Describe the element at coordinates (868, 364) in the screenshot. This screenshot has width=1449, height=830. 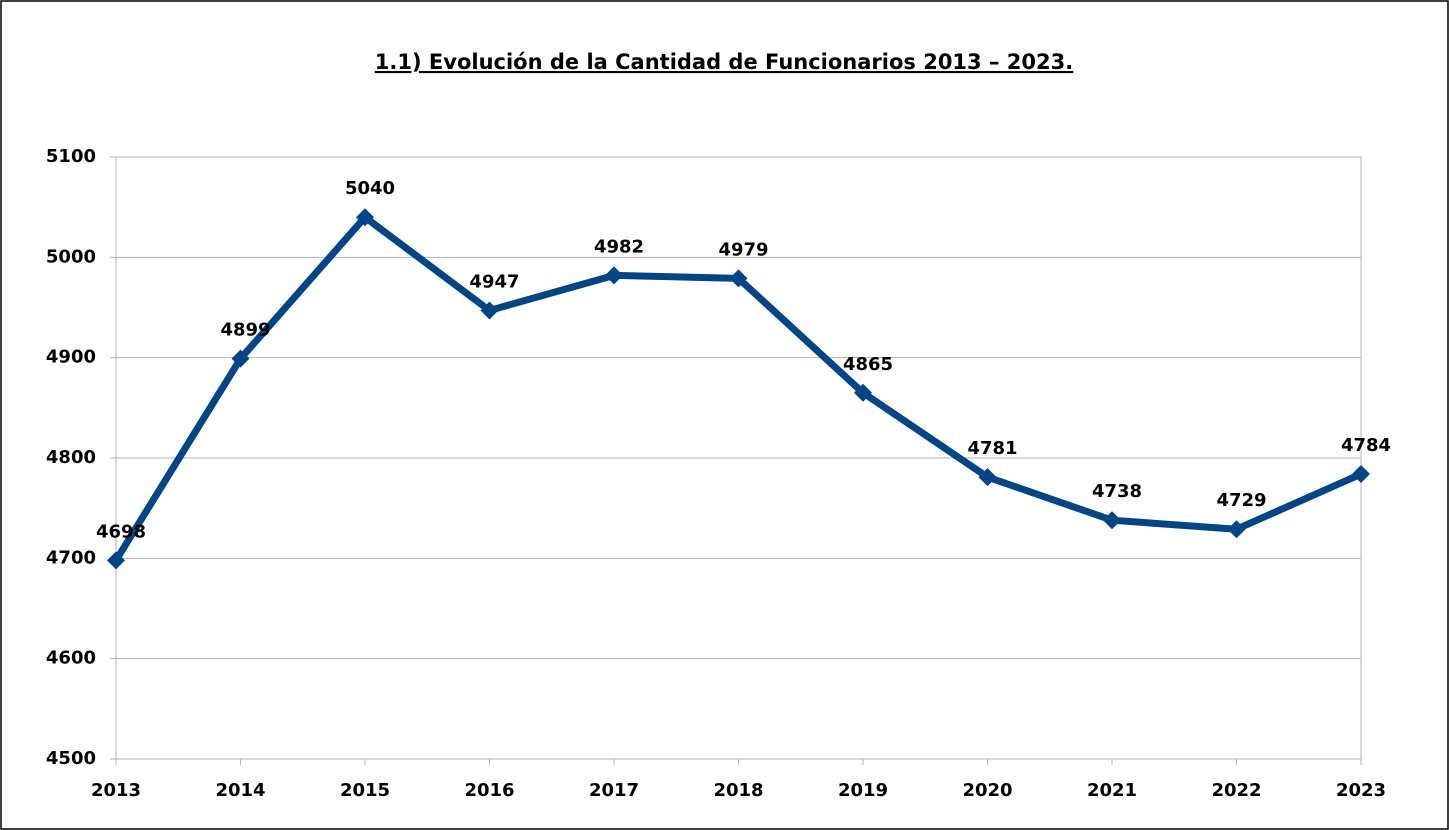
I see `data-label: 4865` at that location.